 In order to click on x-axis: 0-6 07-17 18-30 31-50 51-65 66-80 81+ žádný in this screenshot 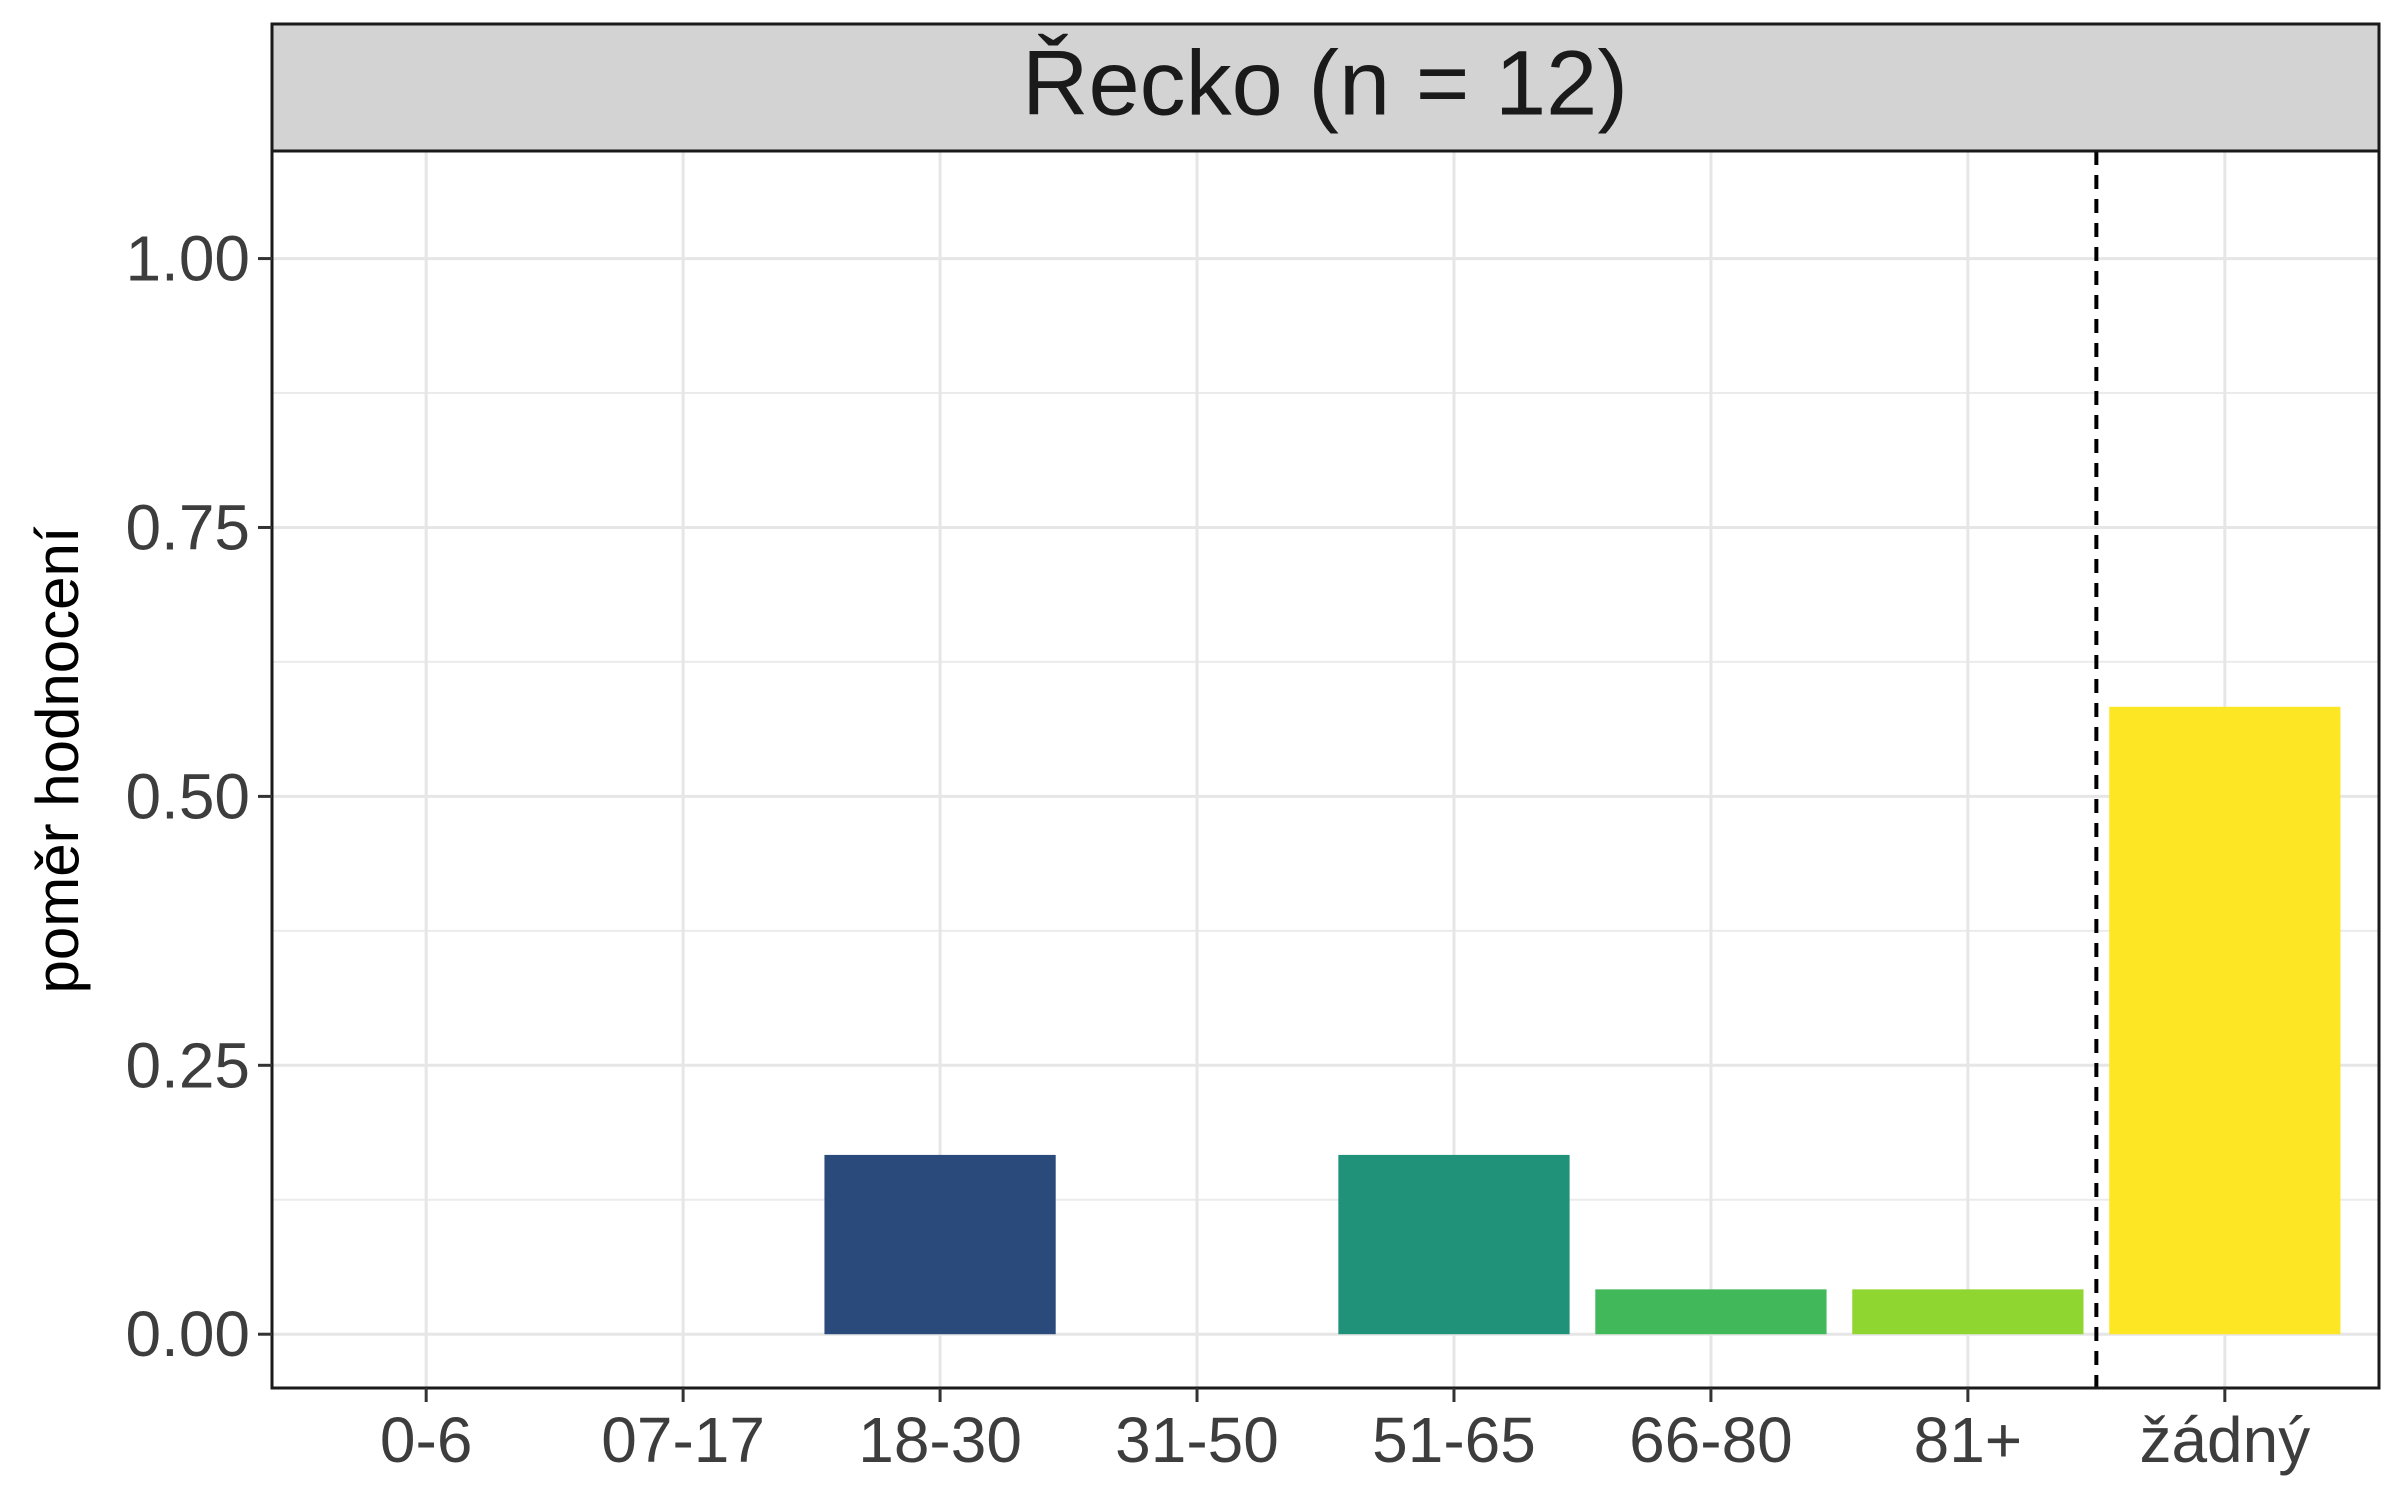, I will do `click(1345, 1432)`.